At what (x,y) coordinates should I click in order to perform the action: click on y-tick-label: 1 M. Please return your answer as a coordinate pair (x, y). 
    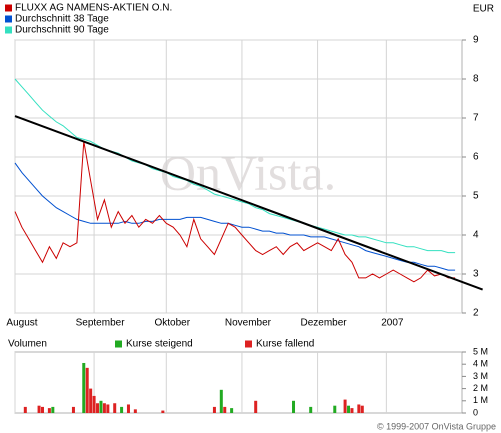
    Looking at the image, I should click on (480, 400).